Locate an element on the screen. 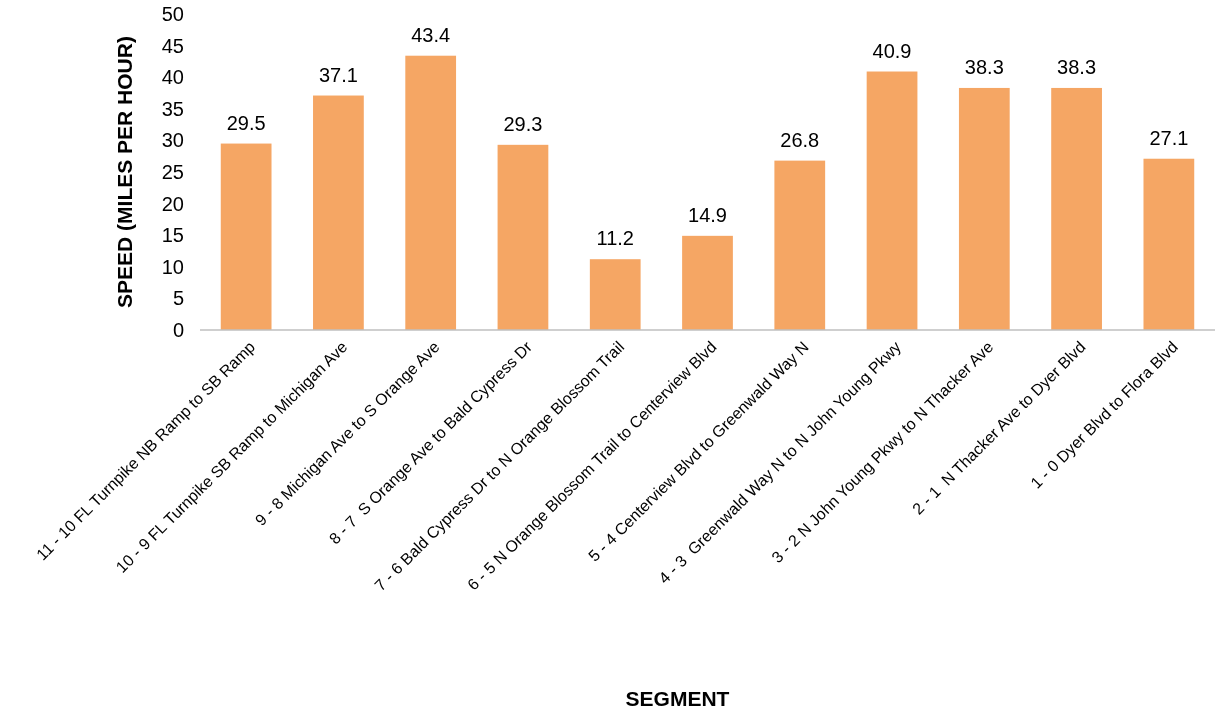  data-label: 29.3 is located at coordinates (523, 123).